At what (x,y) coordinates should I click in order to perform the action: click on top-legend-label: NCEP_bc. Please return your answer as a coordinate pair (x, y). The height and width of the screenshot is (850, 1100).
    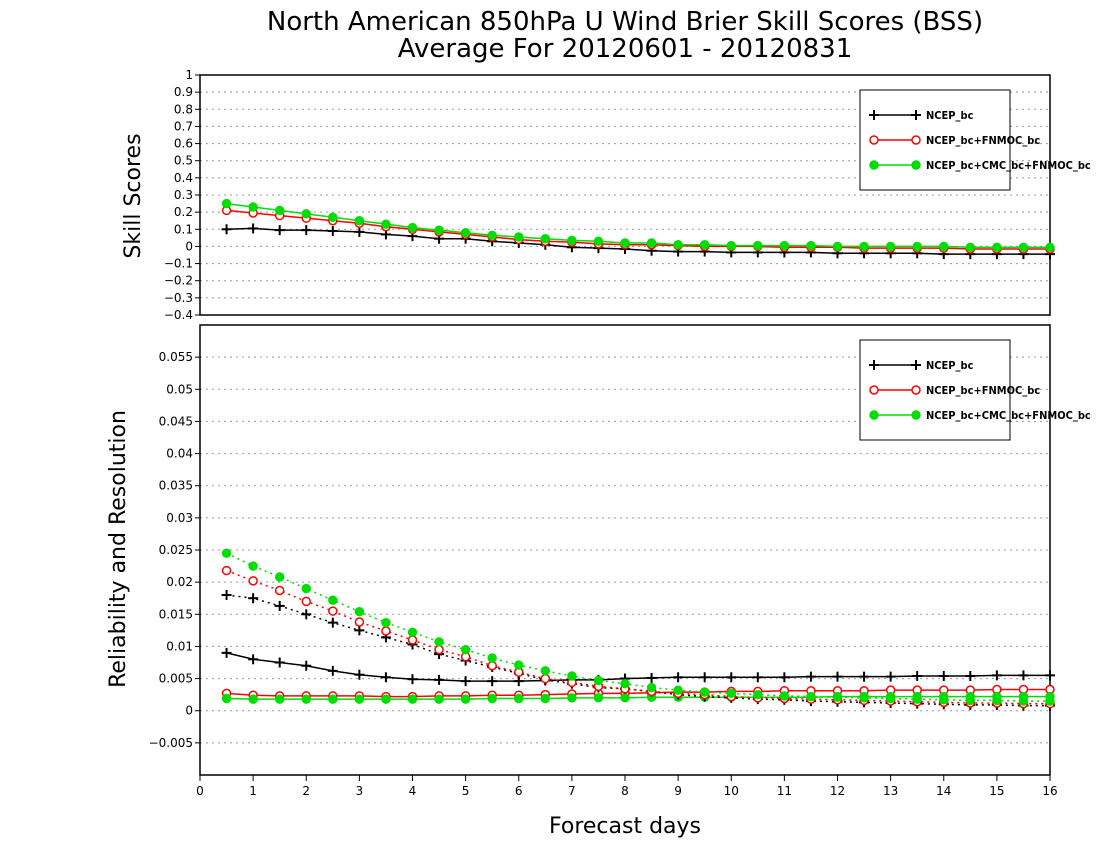
    Looking at the image, I should click on (950, 115).